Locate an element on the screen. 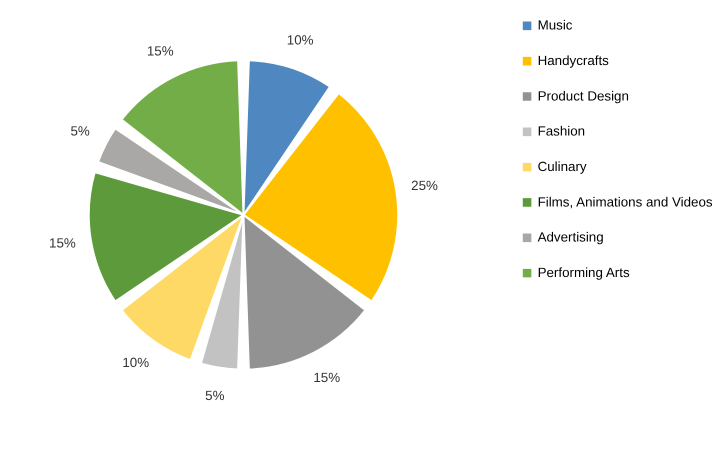 This screenshot has height=455, width=719. legend-label: Culinary is located at coordinates (562, 166).